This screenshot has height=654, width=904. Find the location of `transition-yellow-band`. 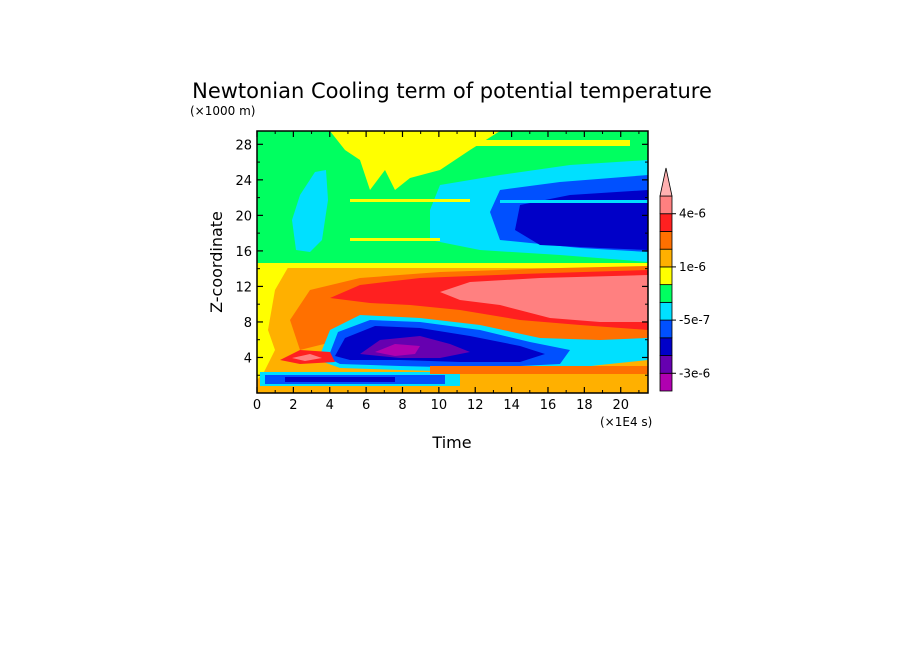

transition-yellow-band is located at coordinates (452, 265).